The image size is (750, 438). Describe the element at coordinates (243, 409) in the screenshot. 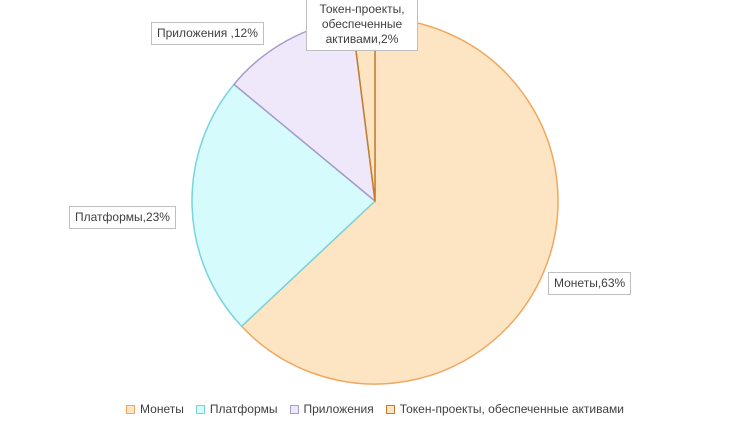

I see `legend-label: Платформы` at that location.